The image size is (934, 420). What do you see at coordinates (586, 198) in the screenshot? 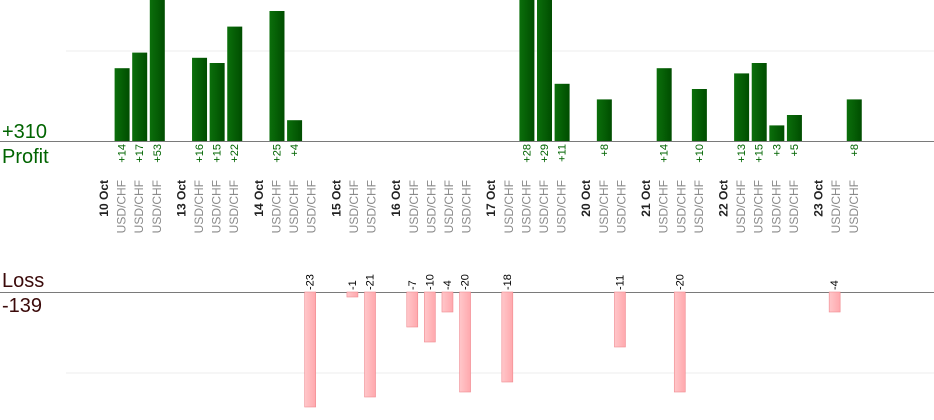
I see `date-label: 20 Oct` at bounding box center [586, 198].